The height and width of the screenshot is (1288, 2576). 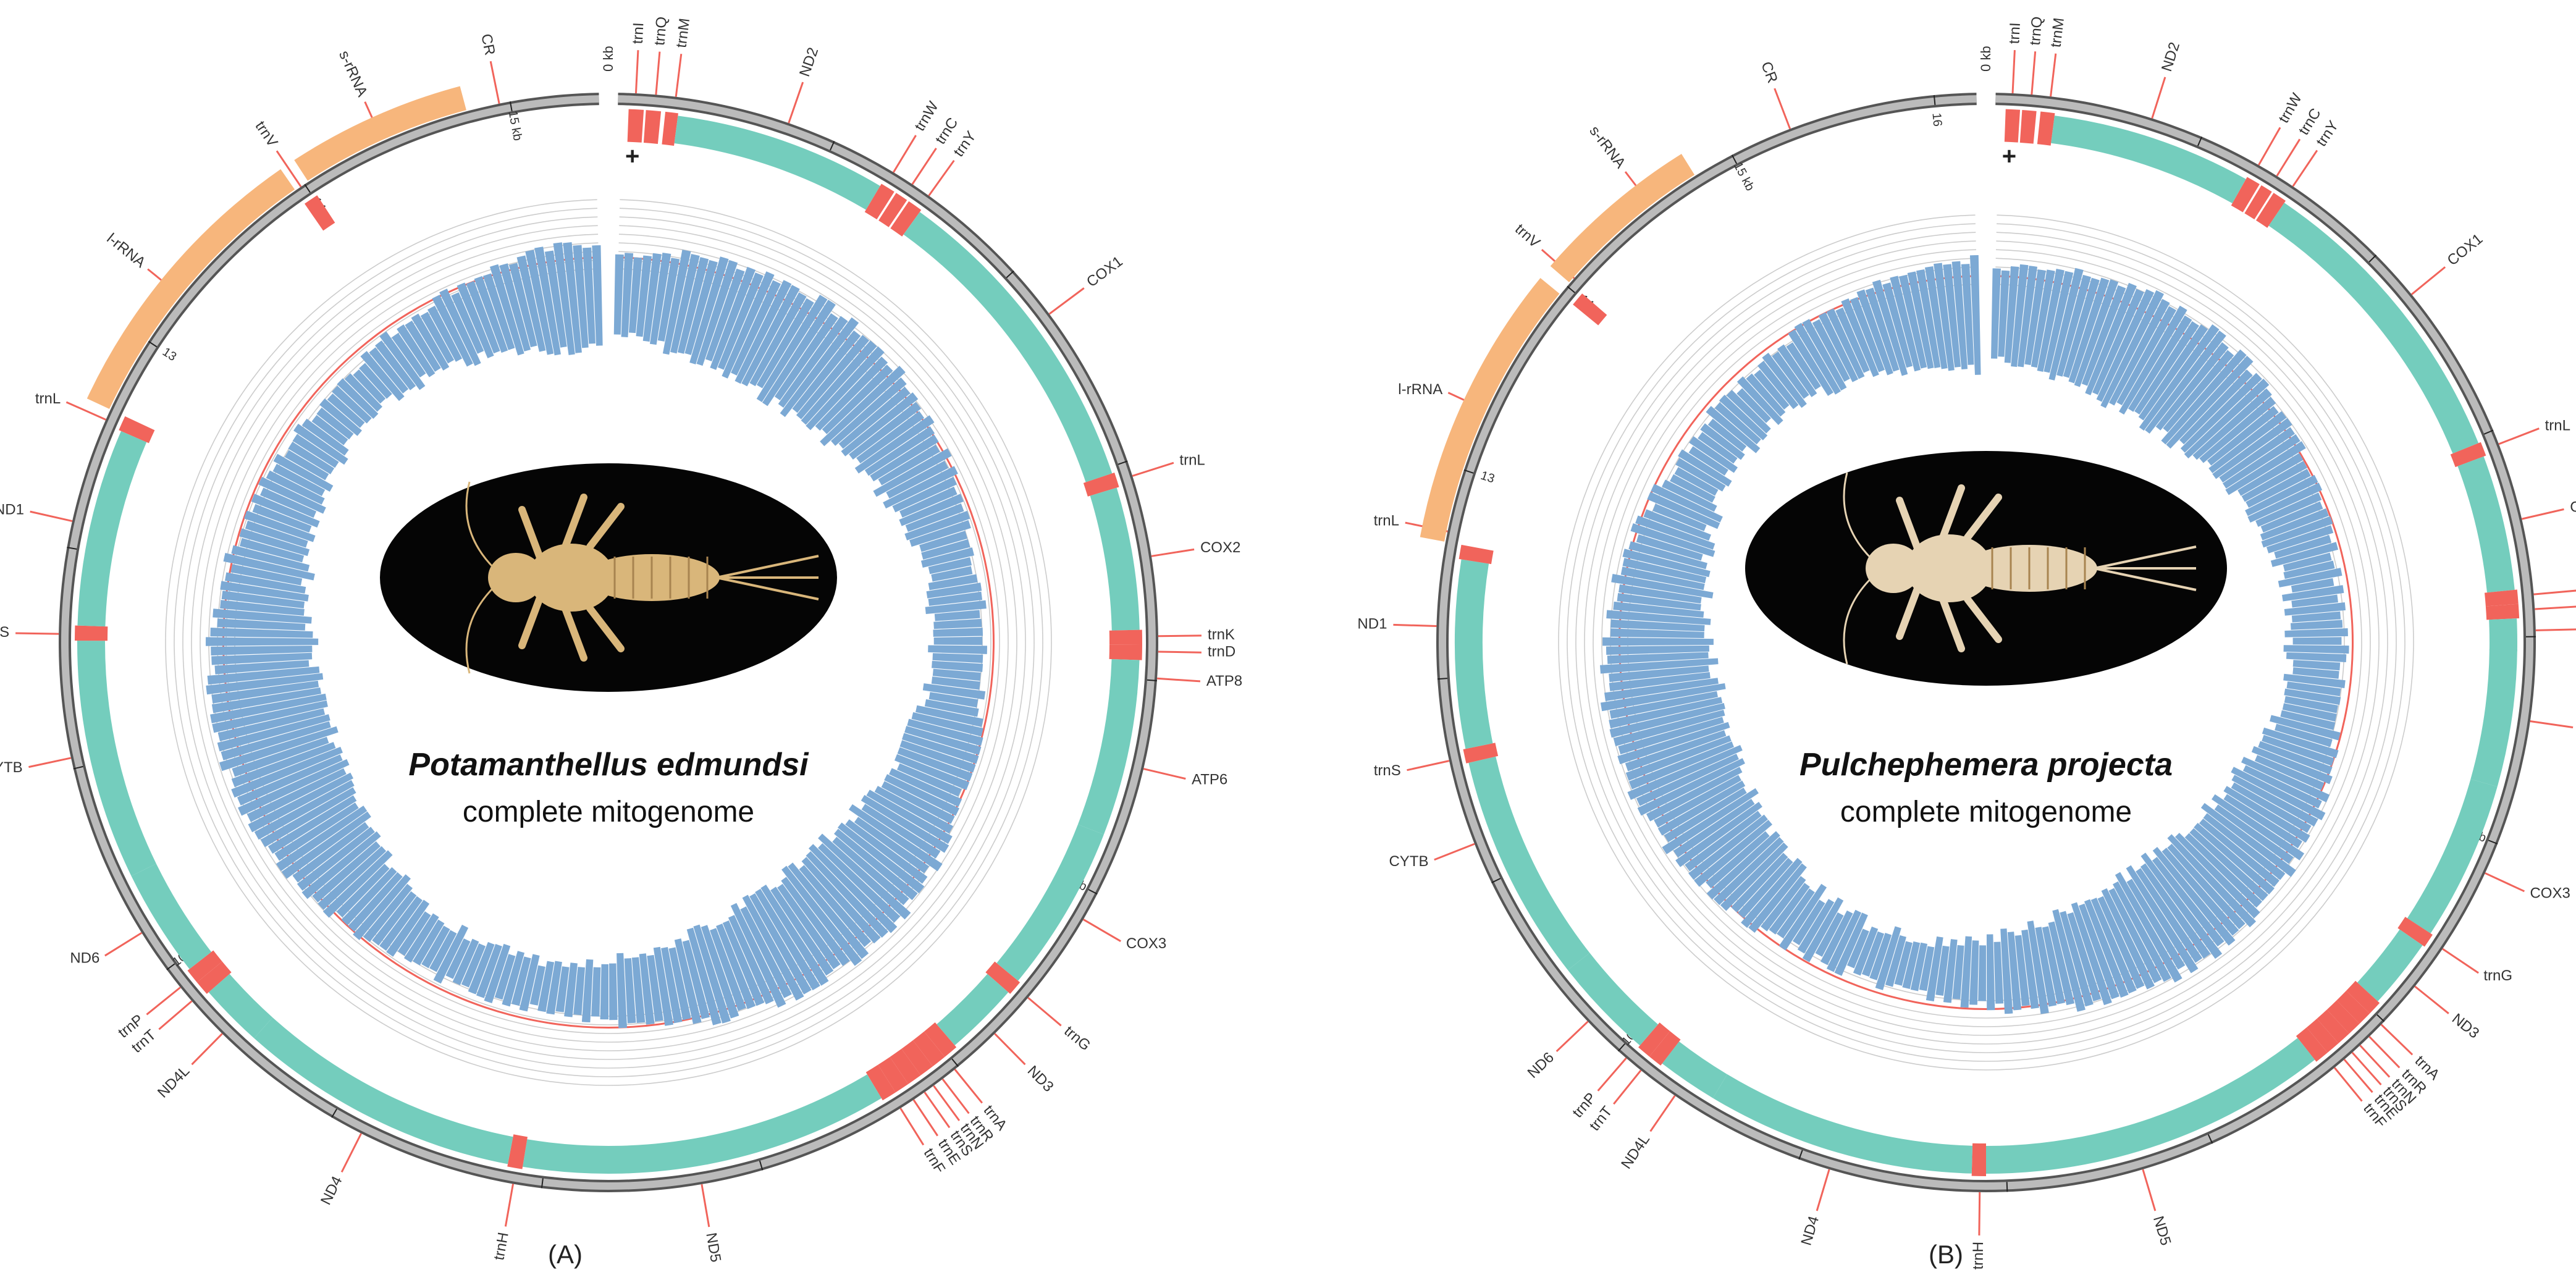 I want to click on feature-nd4, so click(x=383, y=1090).